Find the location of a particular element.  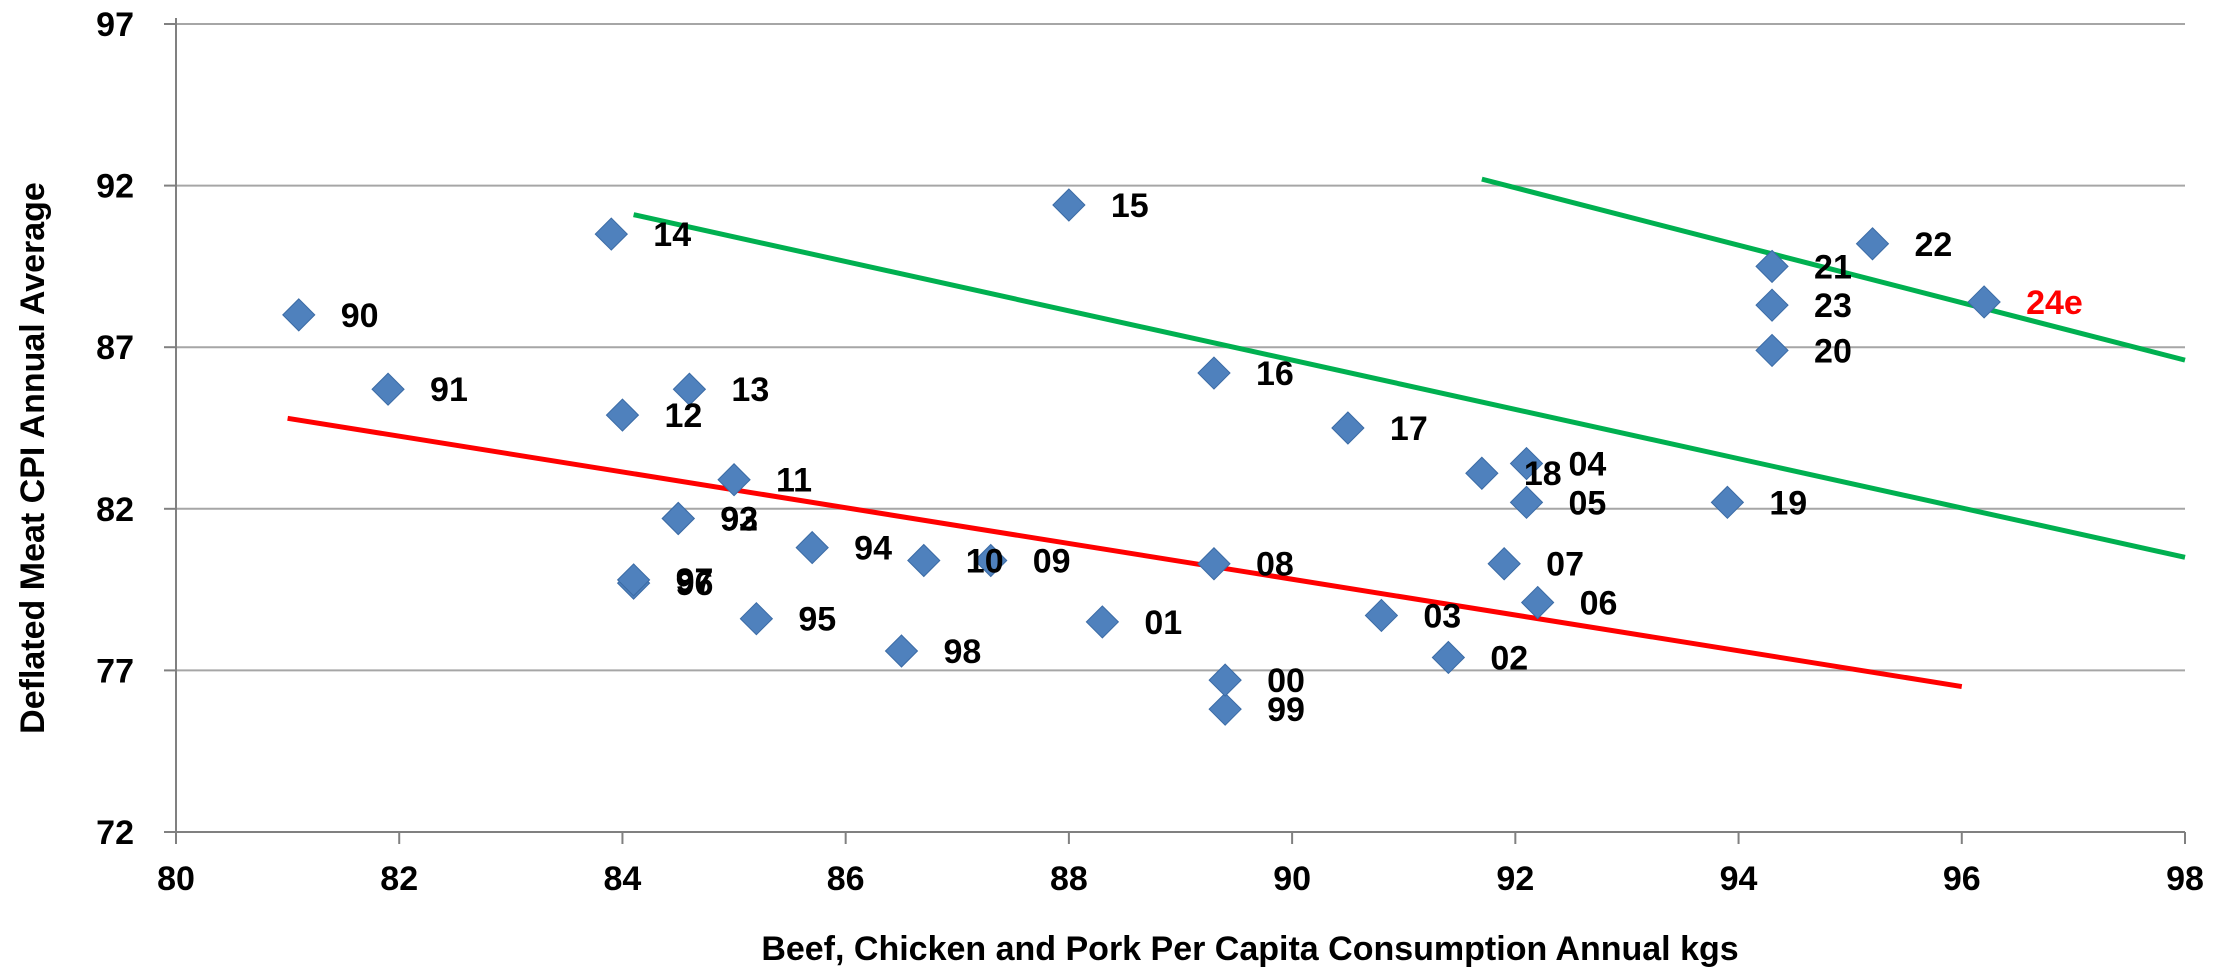

x-tick-label: 94 is located at coordinates (1739, 879).